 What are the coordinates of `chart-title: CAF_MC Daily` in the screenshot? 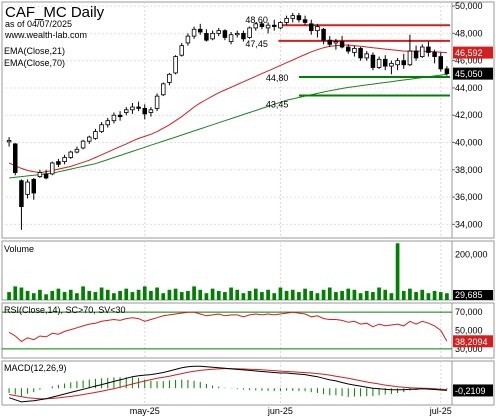 It's located at (55, 12).